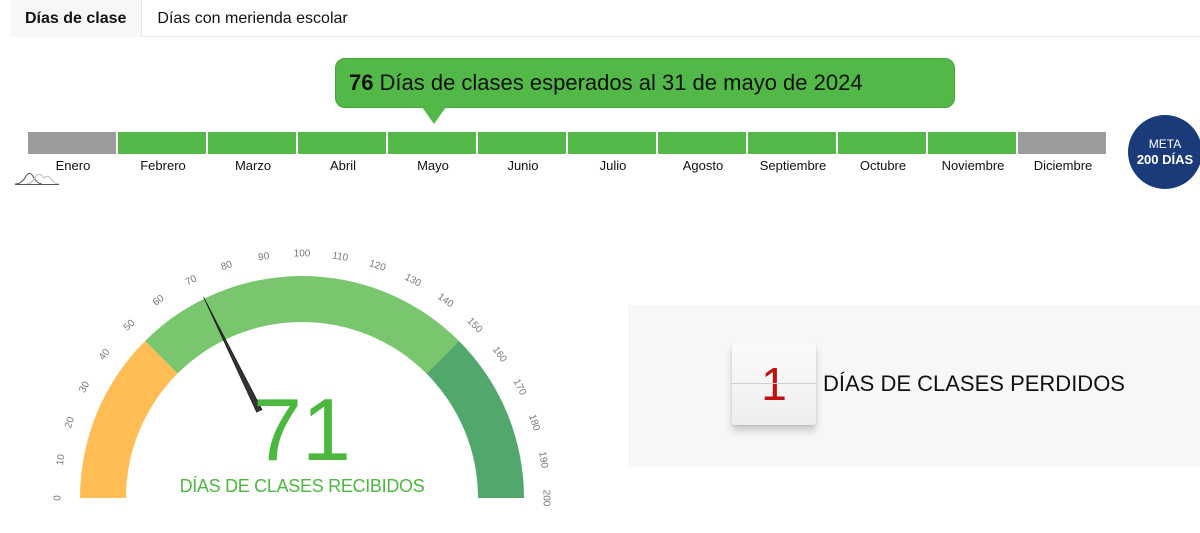  I want to click on gauge-tick-label: 50, so click(130, 325).